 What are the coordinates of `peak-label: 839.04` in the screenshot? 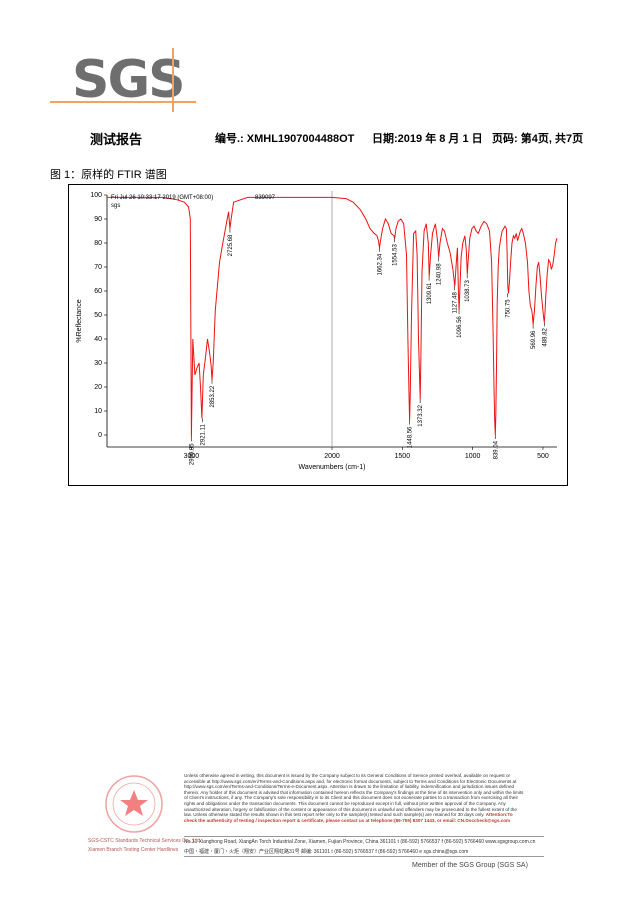 It's located at (496, 449).